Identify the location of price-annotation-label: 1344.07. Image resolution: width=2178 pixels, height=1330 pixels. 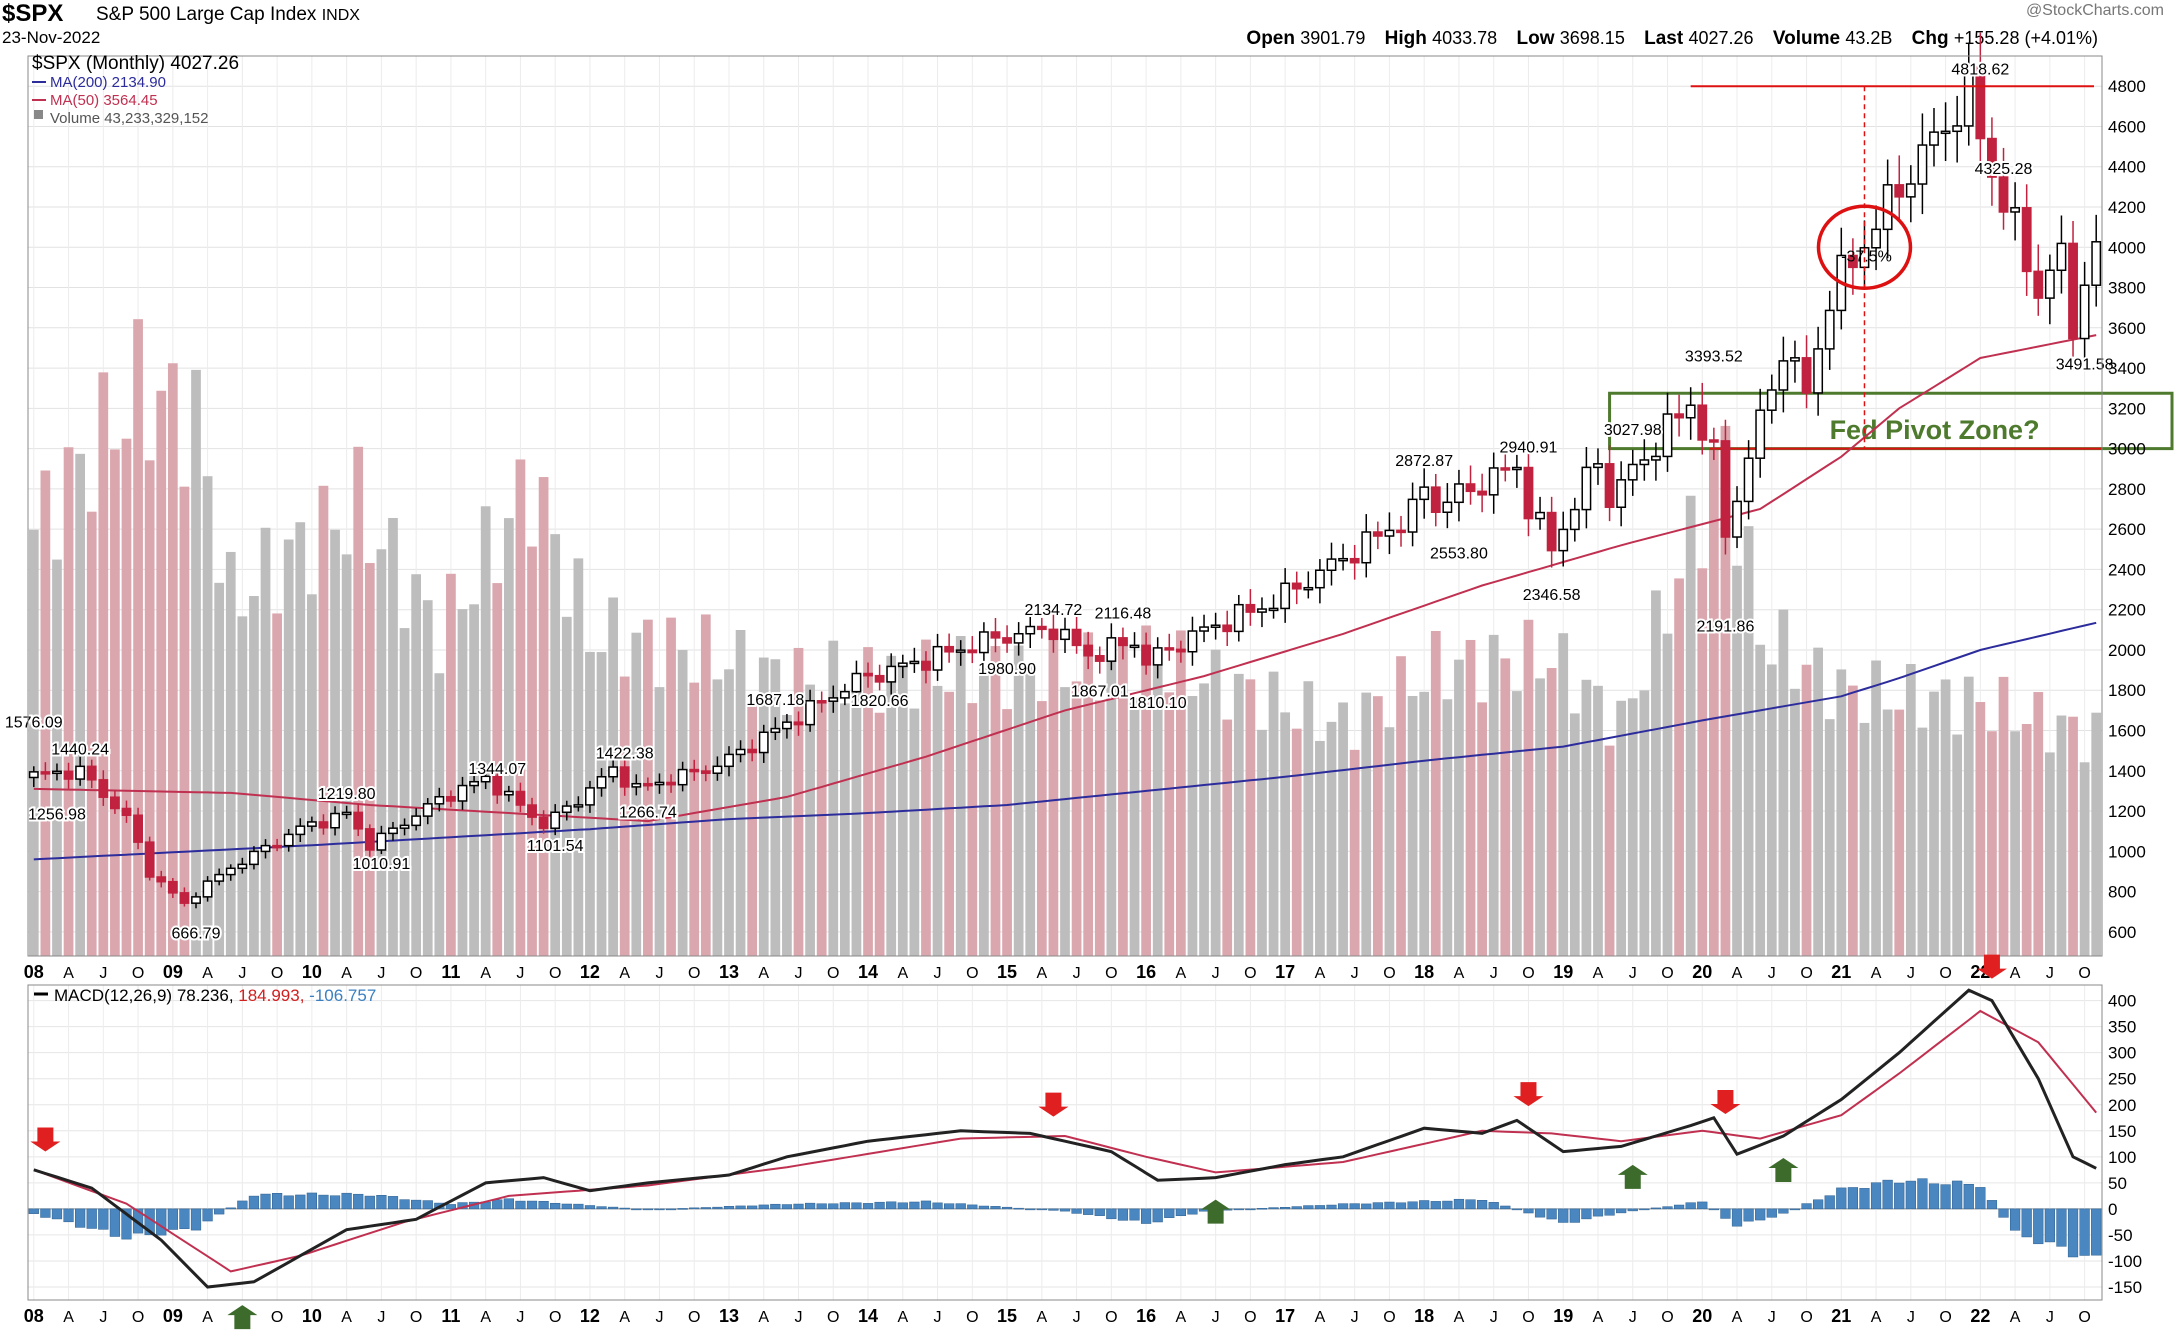
(497, 769).